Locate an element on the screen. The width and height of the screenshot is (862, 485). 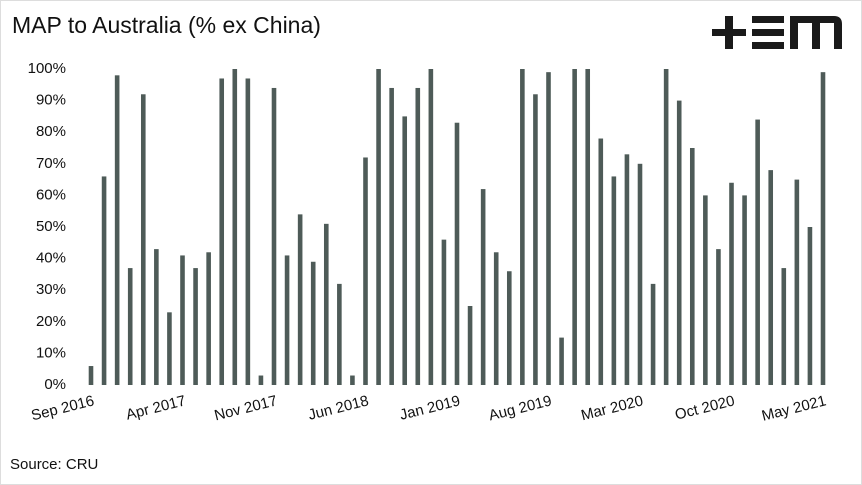
y-tick-label: 0% is located at coordinates (55, 384).